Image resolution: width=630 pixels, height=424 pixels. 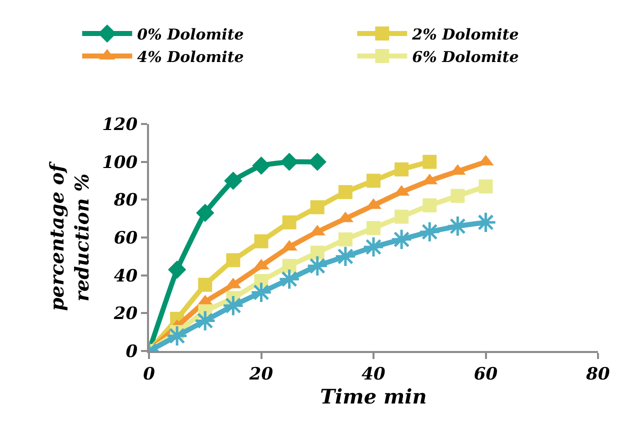 I want to click on legend-label: 6% Dolomite, so click(x=465, y=57).